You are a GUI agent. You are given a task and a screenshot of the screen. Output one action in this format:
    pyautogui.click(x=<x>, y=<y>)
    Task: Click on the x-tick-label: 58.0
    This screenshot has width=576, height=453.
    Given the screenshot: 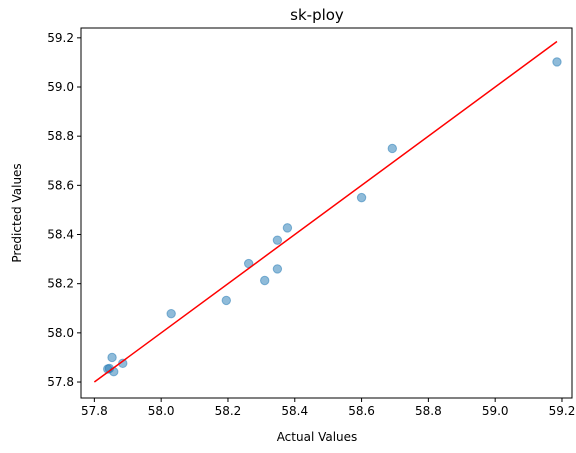 What is the action you would take?
    pyautogui.click(x=161, y=411)
    